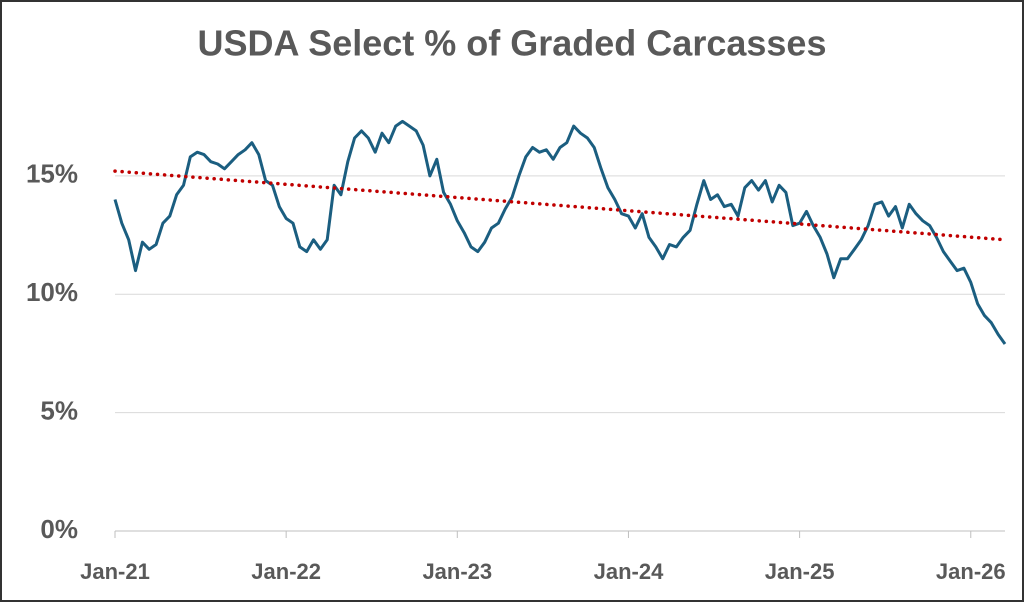  What do you see at coordinates (512, 43) in the screenshot?
I see `chart-title: USDA Select % of Graded Carcasses` at bounding box center [512, 43].